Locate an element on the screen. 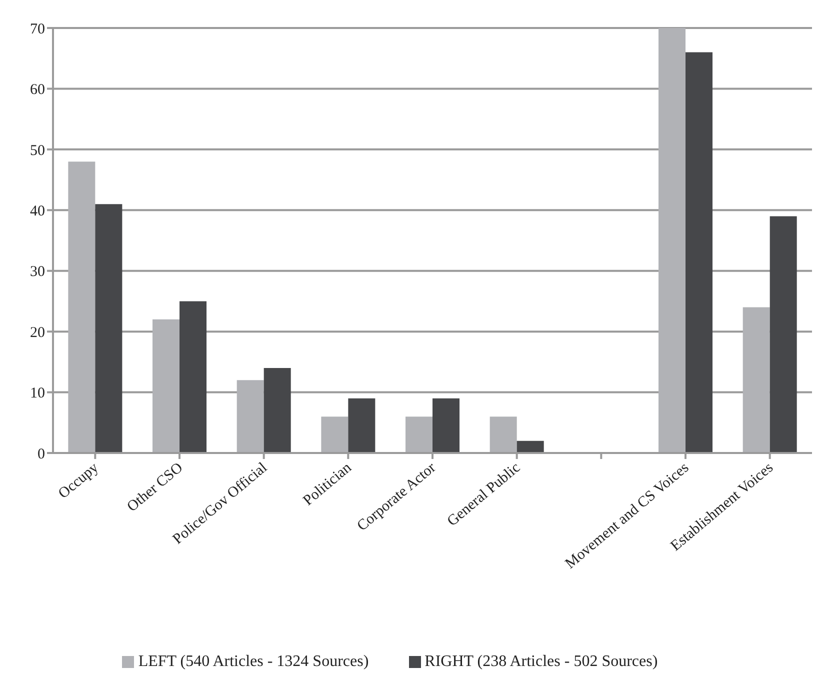 Image resolution: width=830 pixels, height=689 pixels. y-tick-label: 50 is located at coordinates (37, 150).